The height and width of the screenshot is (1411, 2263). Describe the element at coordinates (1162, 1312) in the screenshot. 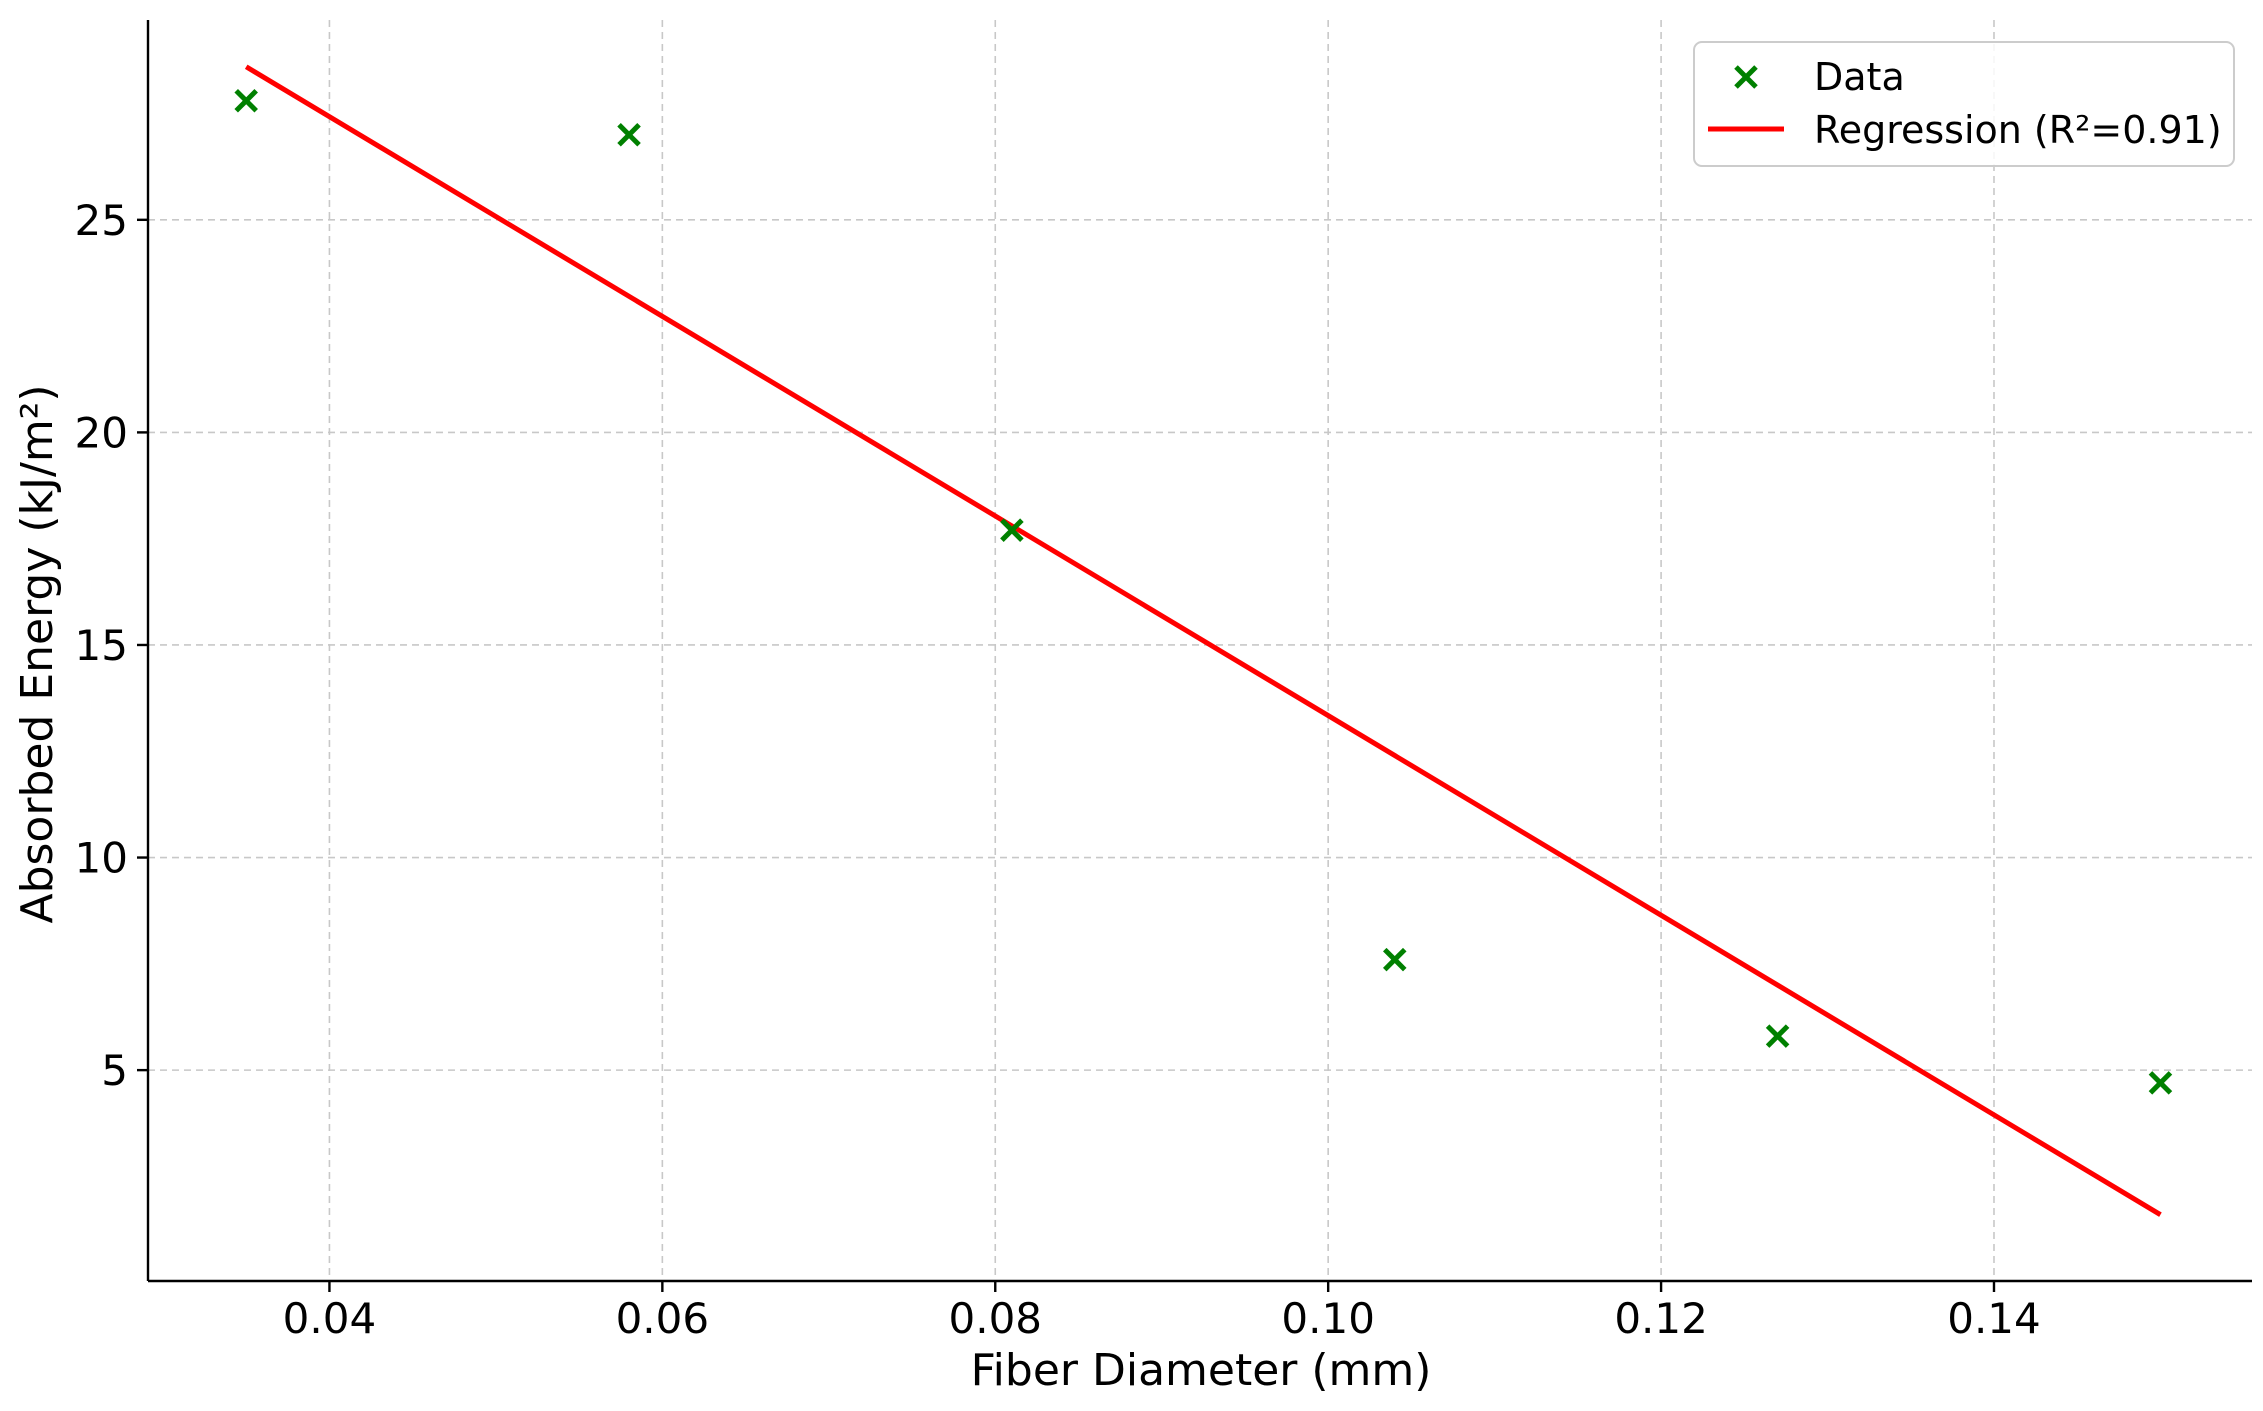

I see `x-axis-ticks: 0.04 0.06 0.08 0.10 0.12 0.14` at that location.